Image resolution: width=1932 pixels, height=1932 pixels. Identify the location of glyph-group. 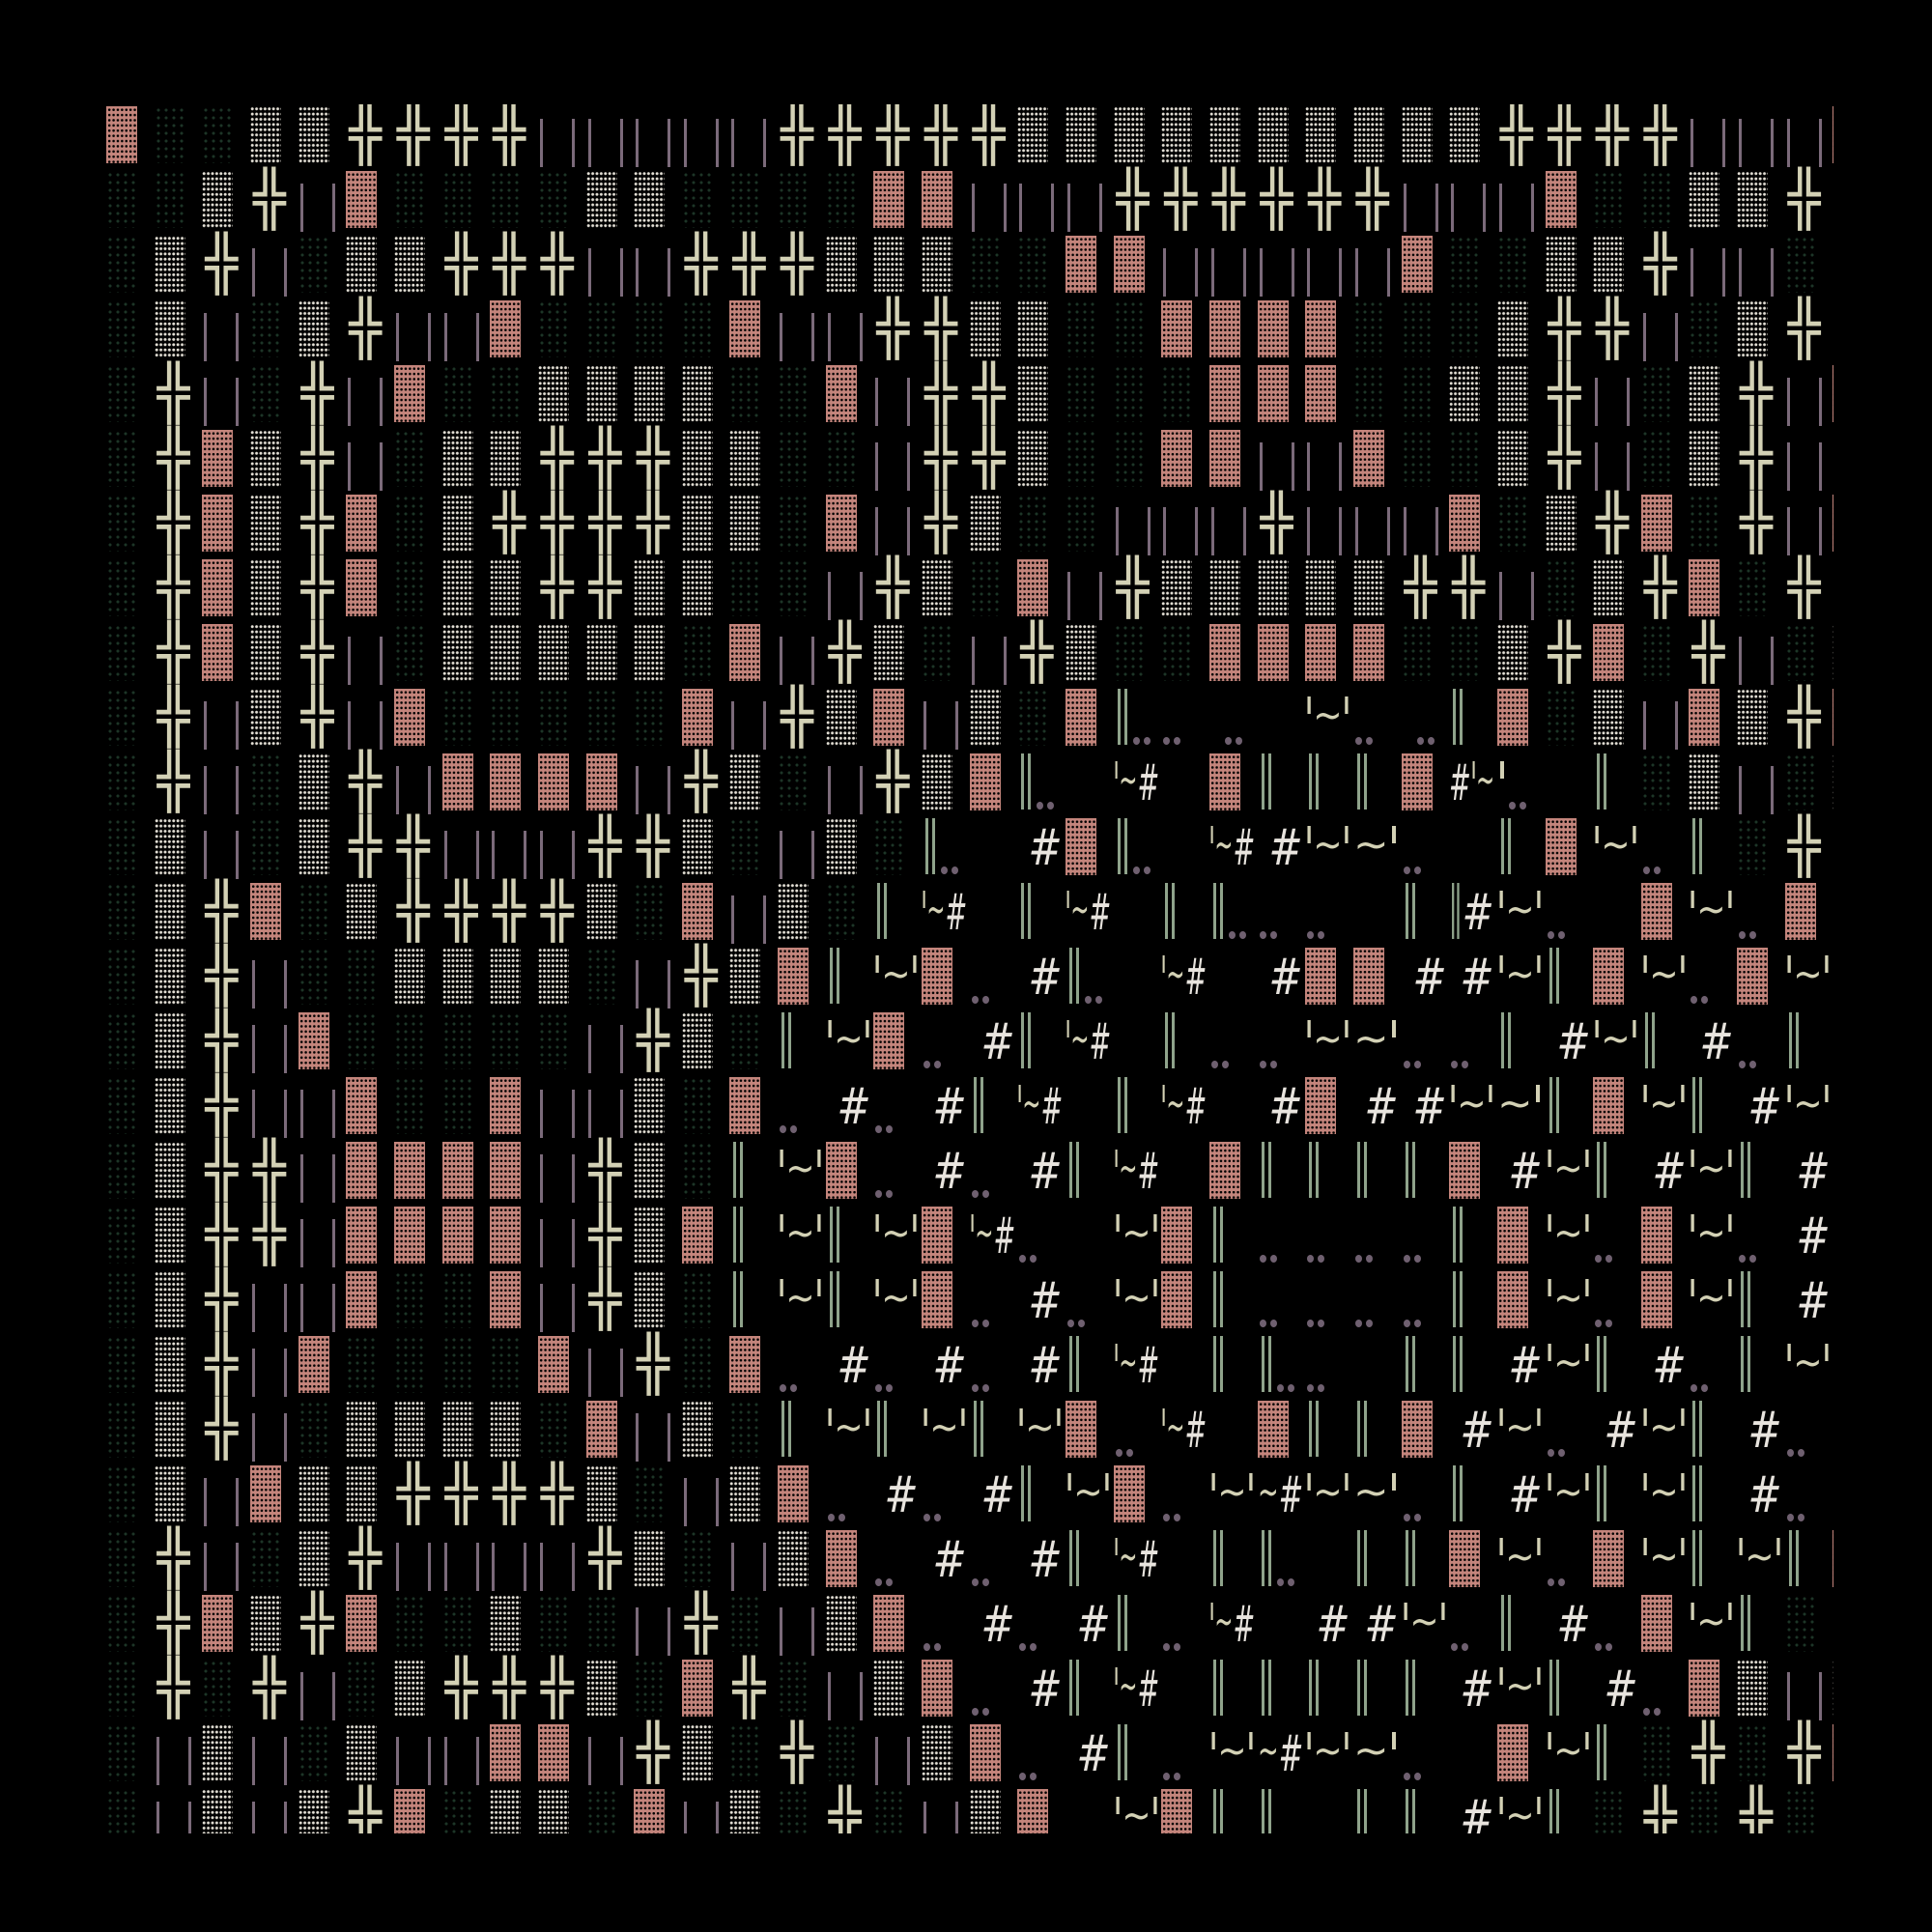
(1133, 719).